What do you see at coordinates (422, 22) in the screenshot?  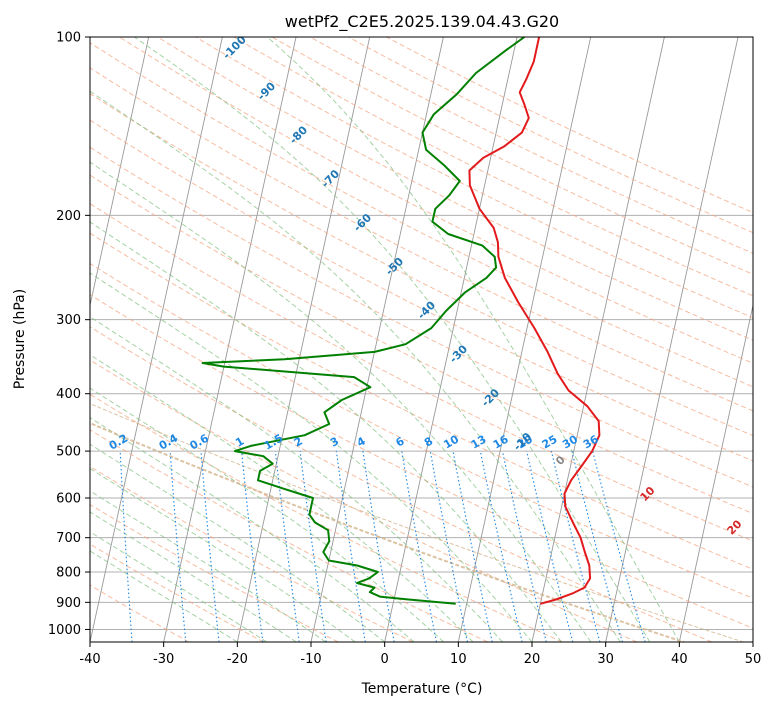 I see `chart-title: wetPf2_C2E5.2025.139.04.43.G20` at bounding box center [422, 22].